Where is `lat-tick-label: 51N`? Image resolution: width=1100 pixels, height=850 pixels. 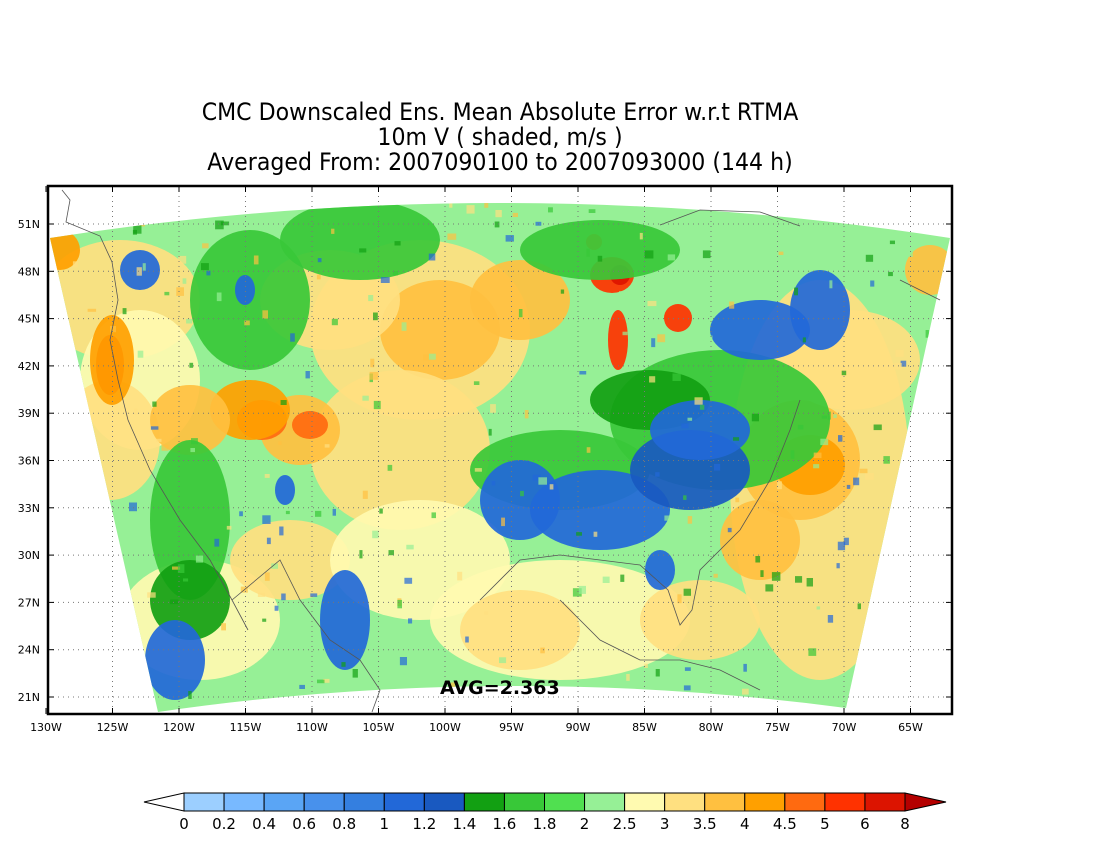 lat-tick-label: 51N is located at coordinates (29, 224).